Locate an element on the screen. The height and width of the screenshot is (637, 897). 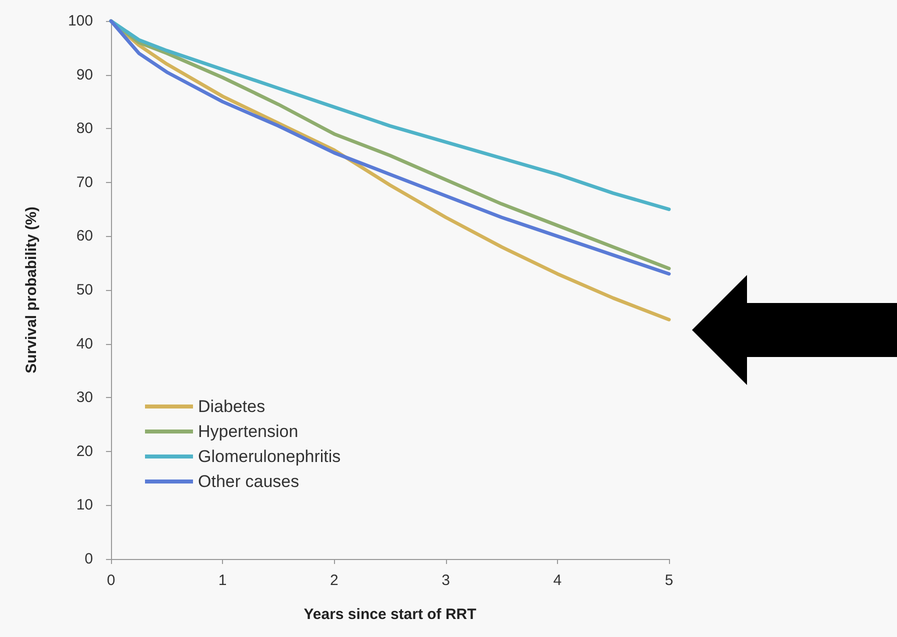
x-tick-label: 3 is located at coordinates (446, 580).